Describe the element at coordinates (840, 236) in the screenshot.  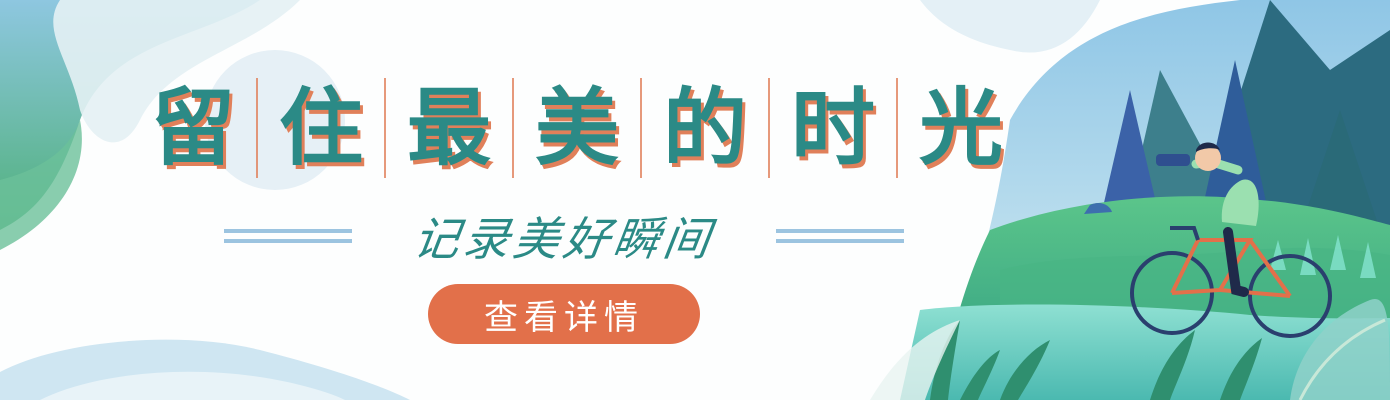
I see `right-decorative-lines` at that location.